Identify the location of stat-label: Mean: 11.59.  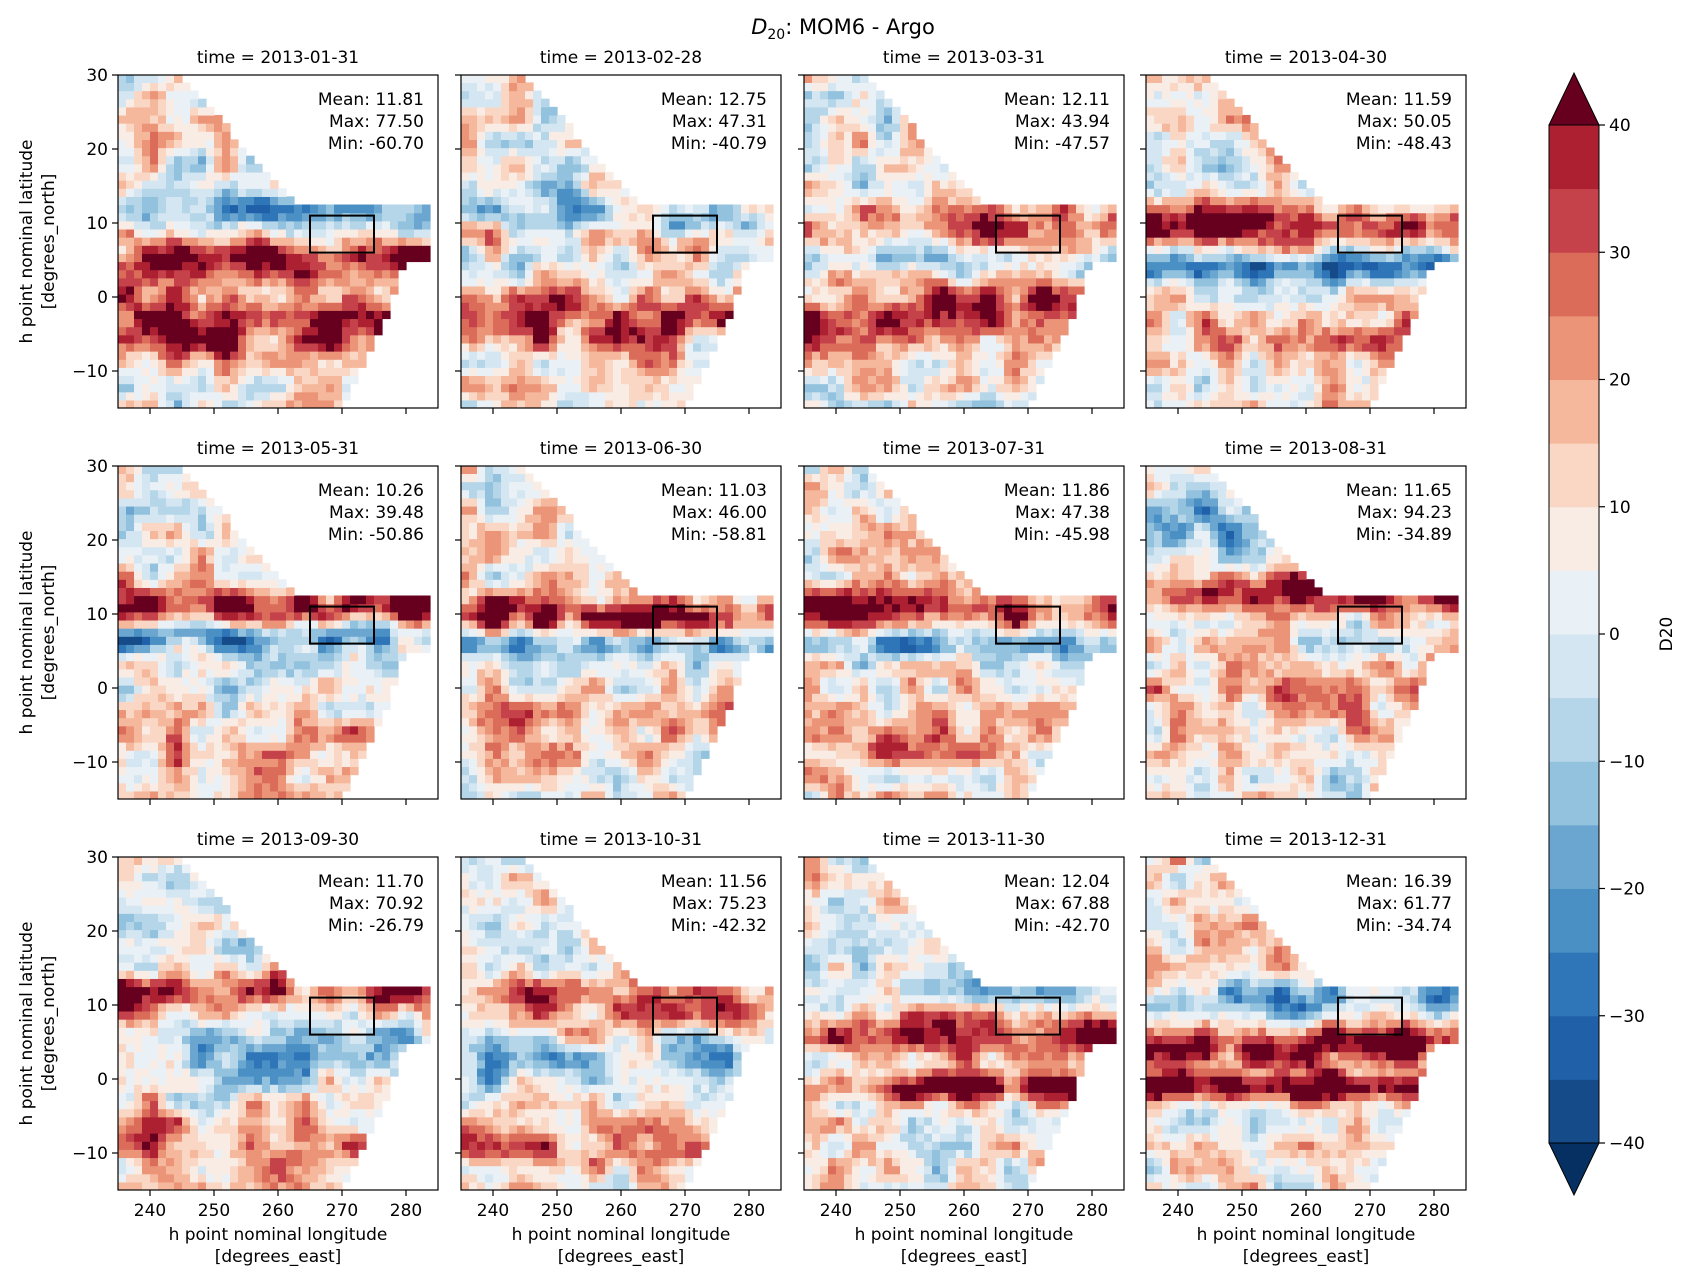
(1399, 100).